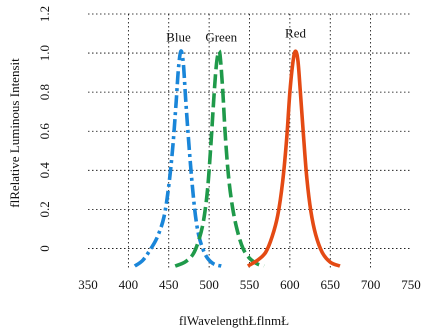 This screenshot has width=437, height=331. I want to click on x-axis-title: flWavelengthŁflnmŁ, so click(234, 320).